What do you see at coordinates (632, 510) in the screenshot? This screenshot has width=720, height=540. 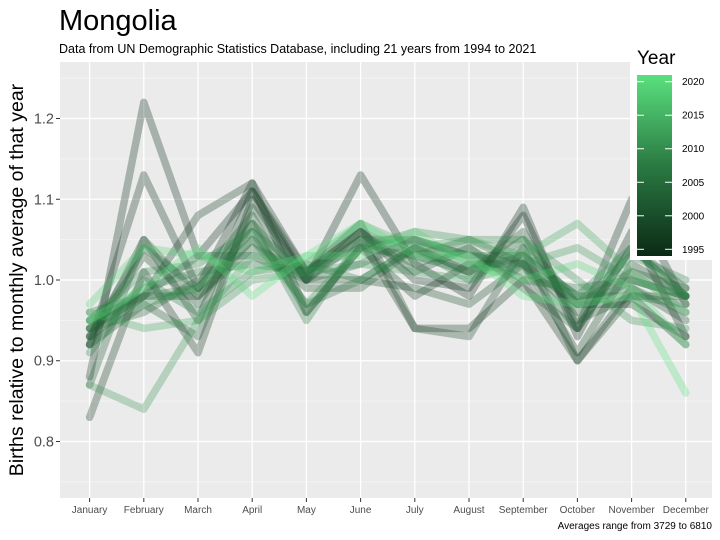 I see `x-tick-label: November` at bounding box center [632, 510].